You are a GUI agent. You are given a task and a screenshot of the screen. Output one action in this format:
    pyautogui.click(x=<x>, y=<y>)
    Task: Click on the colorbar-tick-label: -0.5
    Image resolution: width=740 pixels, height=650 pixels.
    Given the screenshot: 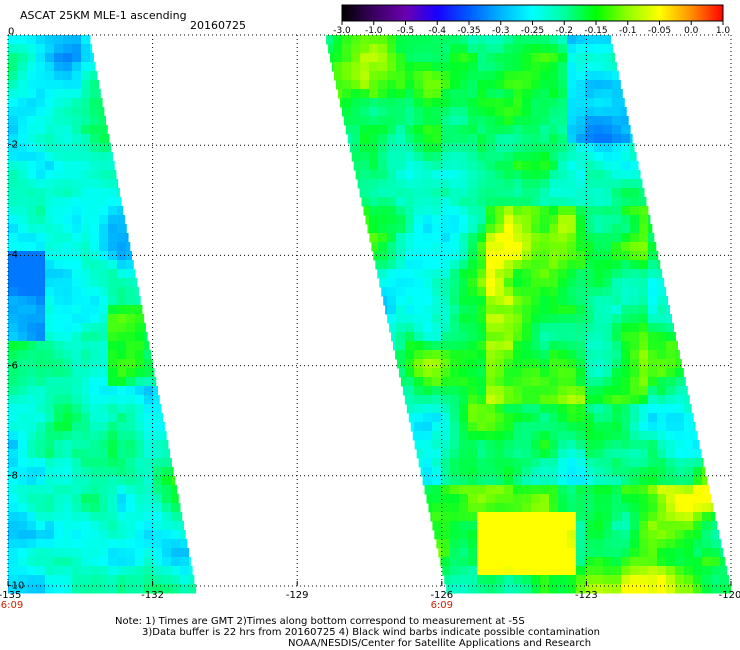 What is the action you would take?
    pyautogui.click(x=405, y=31)
    